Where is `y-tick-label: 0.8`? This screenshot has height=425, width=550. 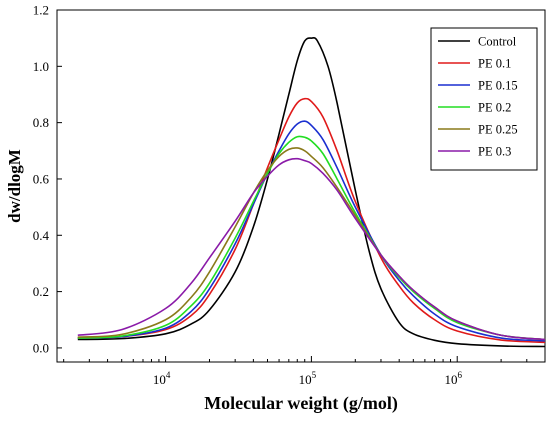 y-tick-label: 0.8 is located at coordinates (41, 122).